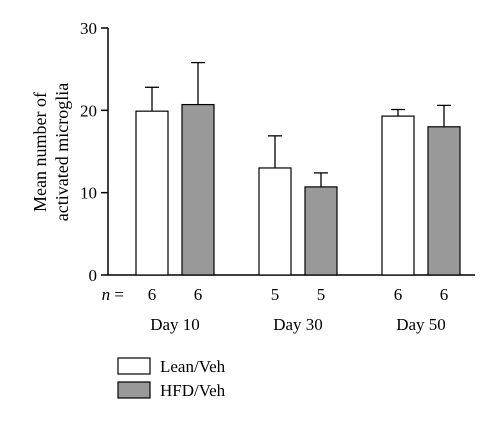  What do you see at coordinates (421, 324) in the screenshot?
I see `category-label: Day 50` at bounding box center [421, 324].